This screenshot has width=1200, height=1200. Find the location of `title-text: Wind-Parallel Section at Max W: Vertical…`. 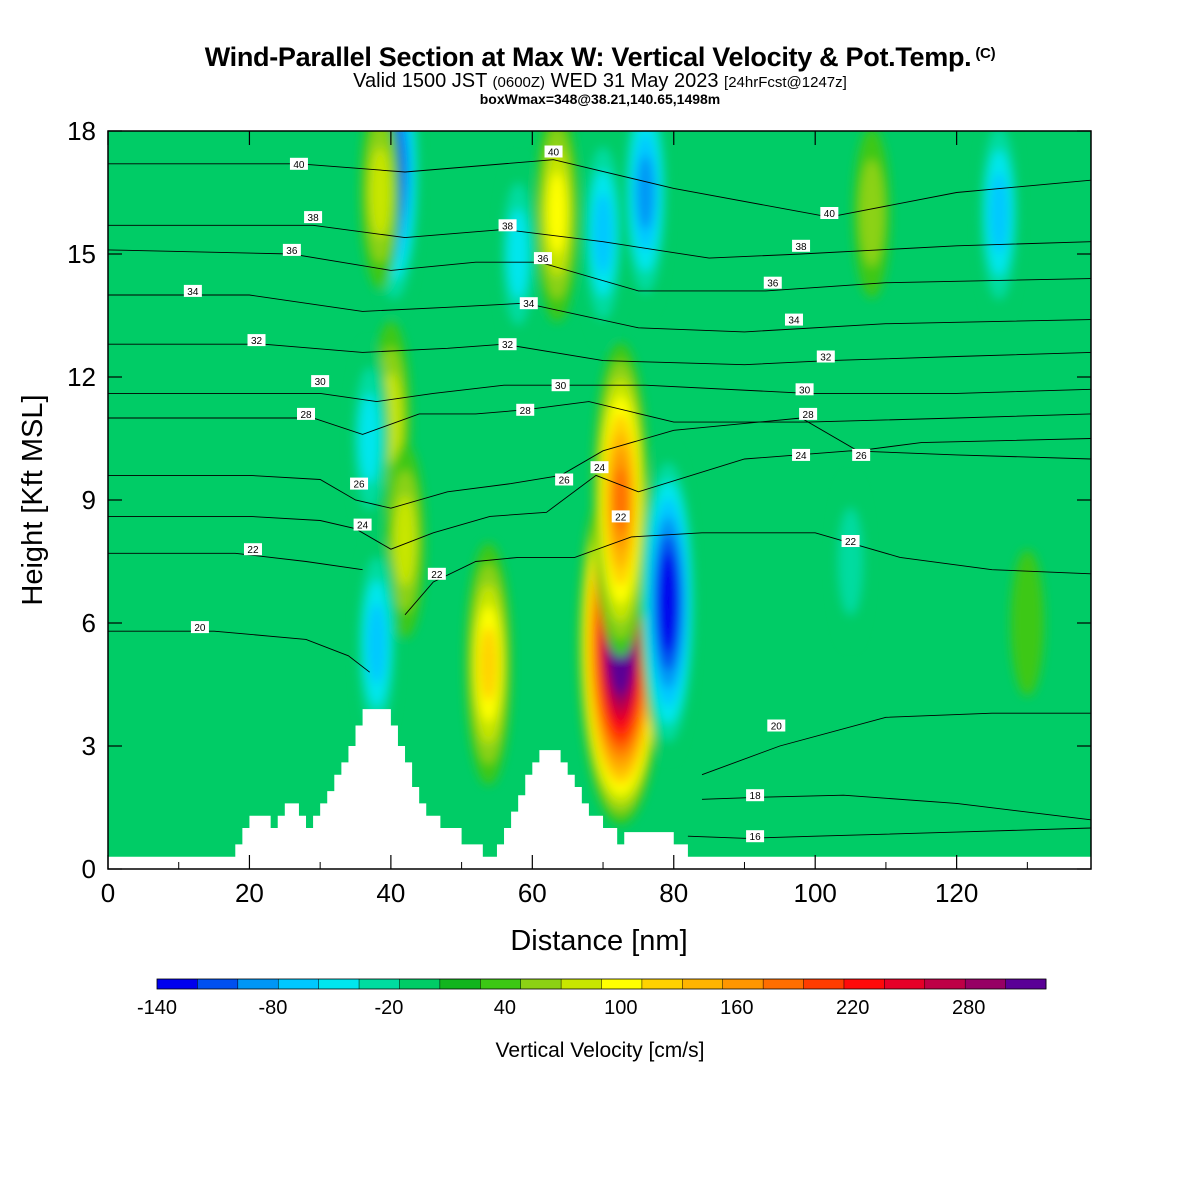

title-text: Wind-Parallel Section at Max W: Vertical… is located at coordinates (588, 57).